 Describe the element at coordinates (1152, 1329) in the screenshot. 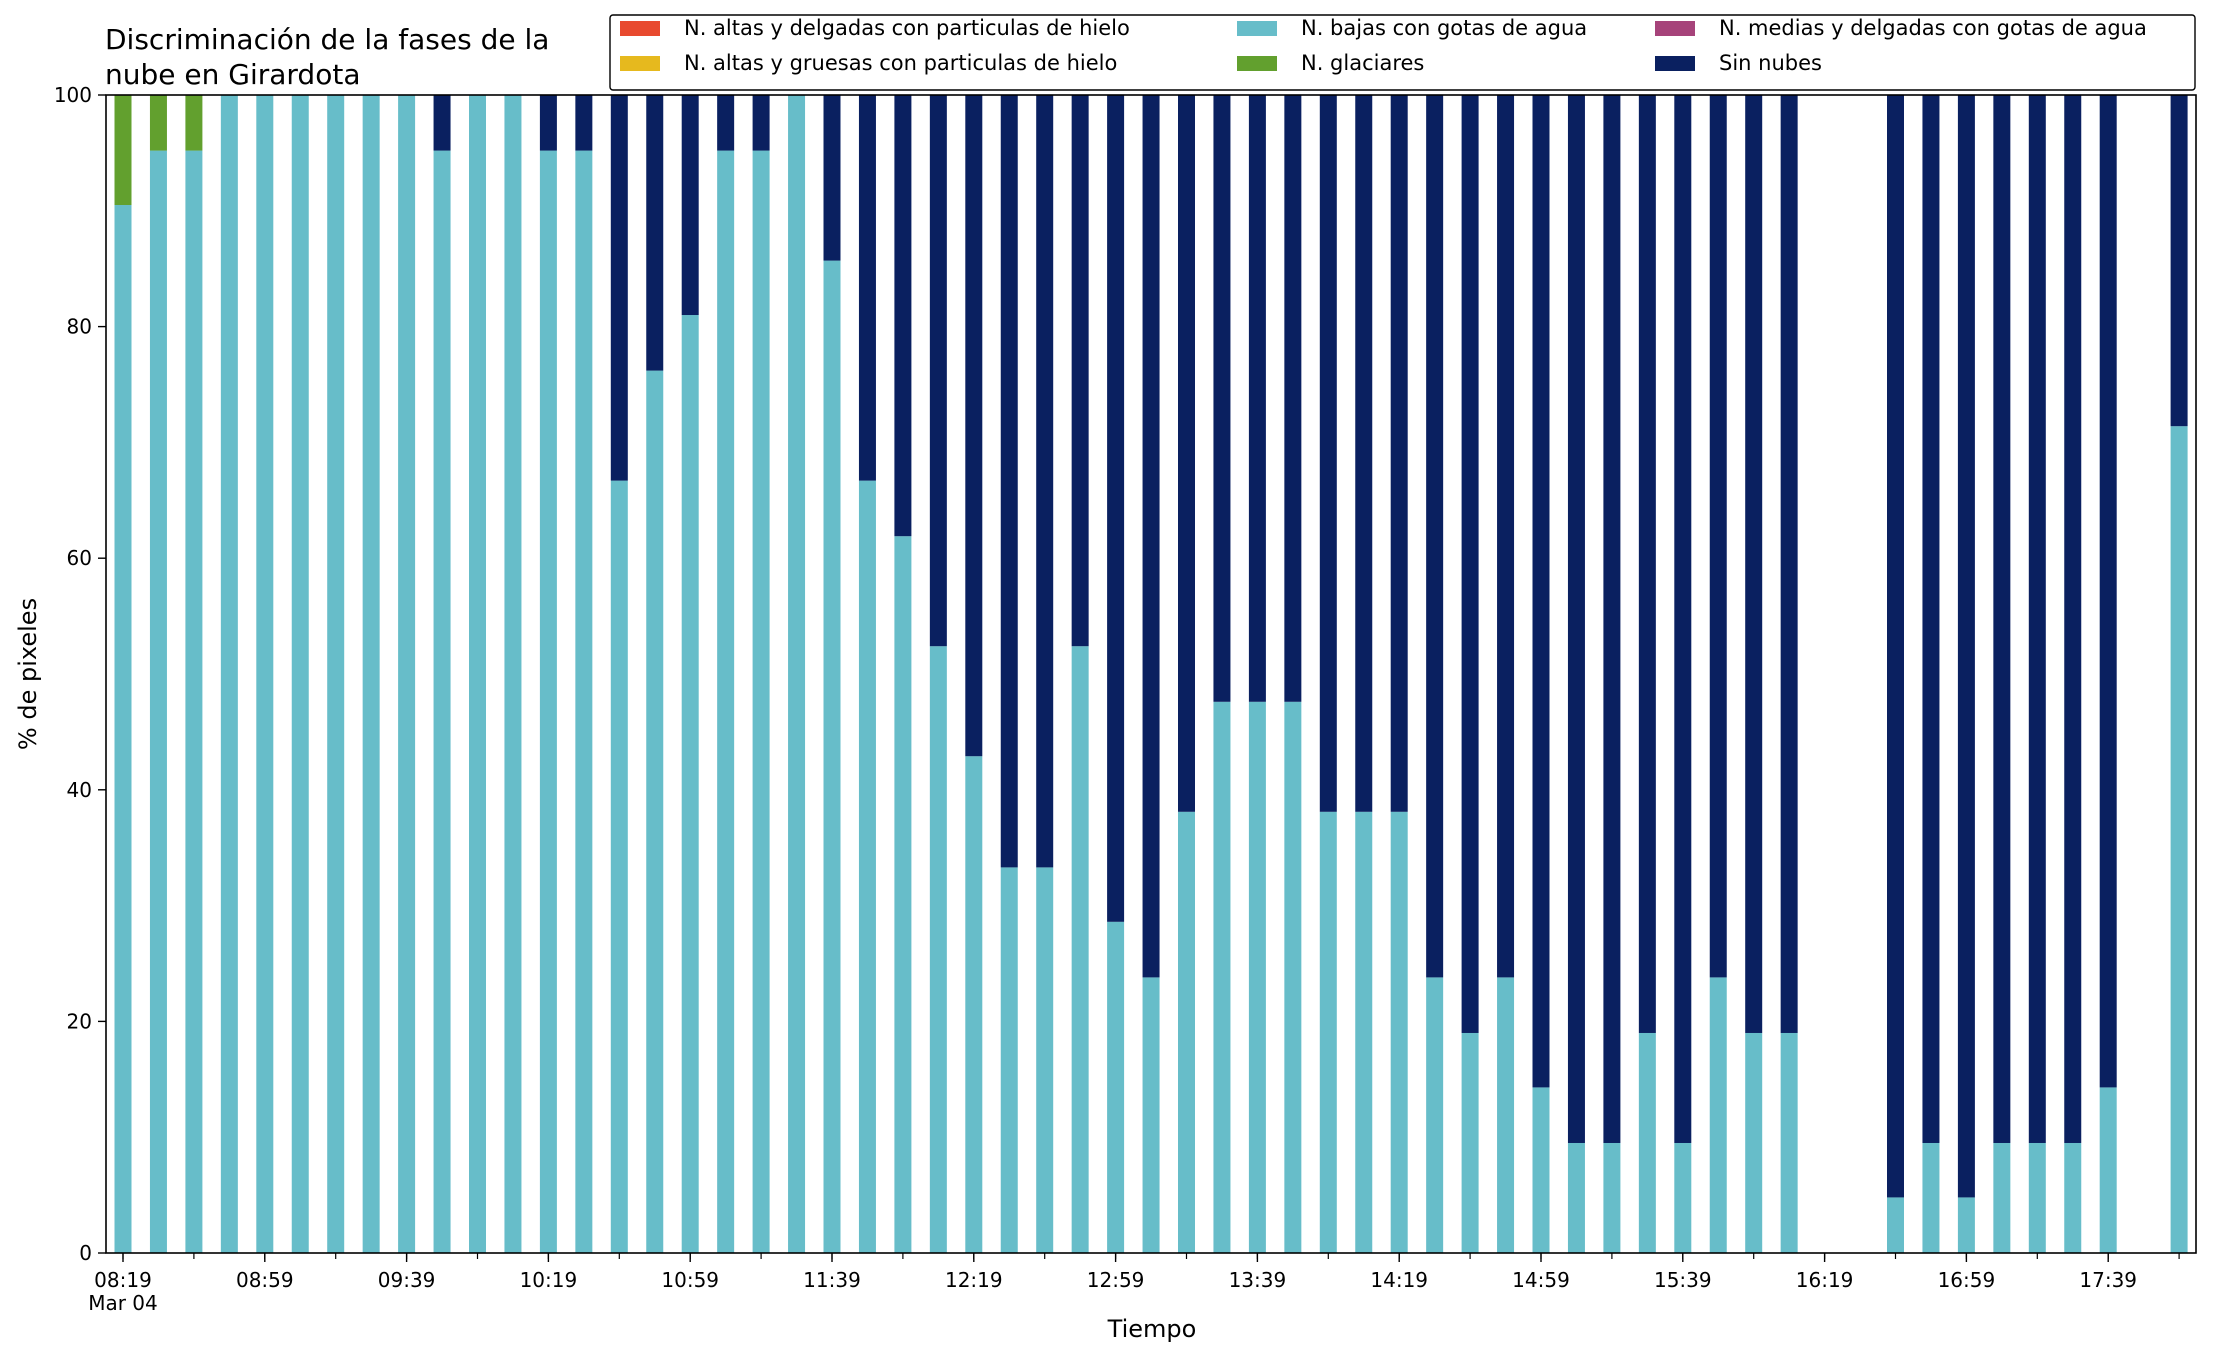

I see `x-axis-title: Tiempo` at that location.